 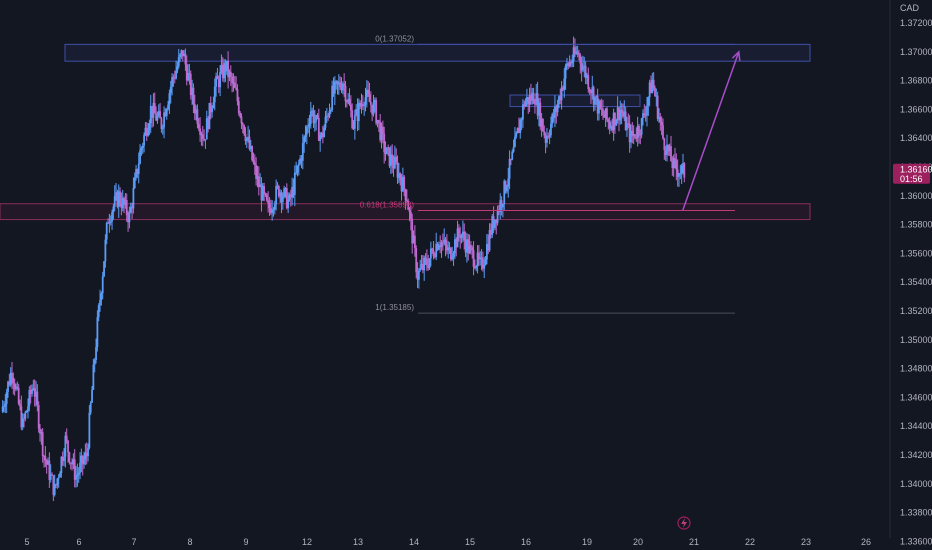 I want to click on projection-arrow-line, so click(x=711, y=131).